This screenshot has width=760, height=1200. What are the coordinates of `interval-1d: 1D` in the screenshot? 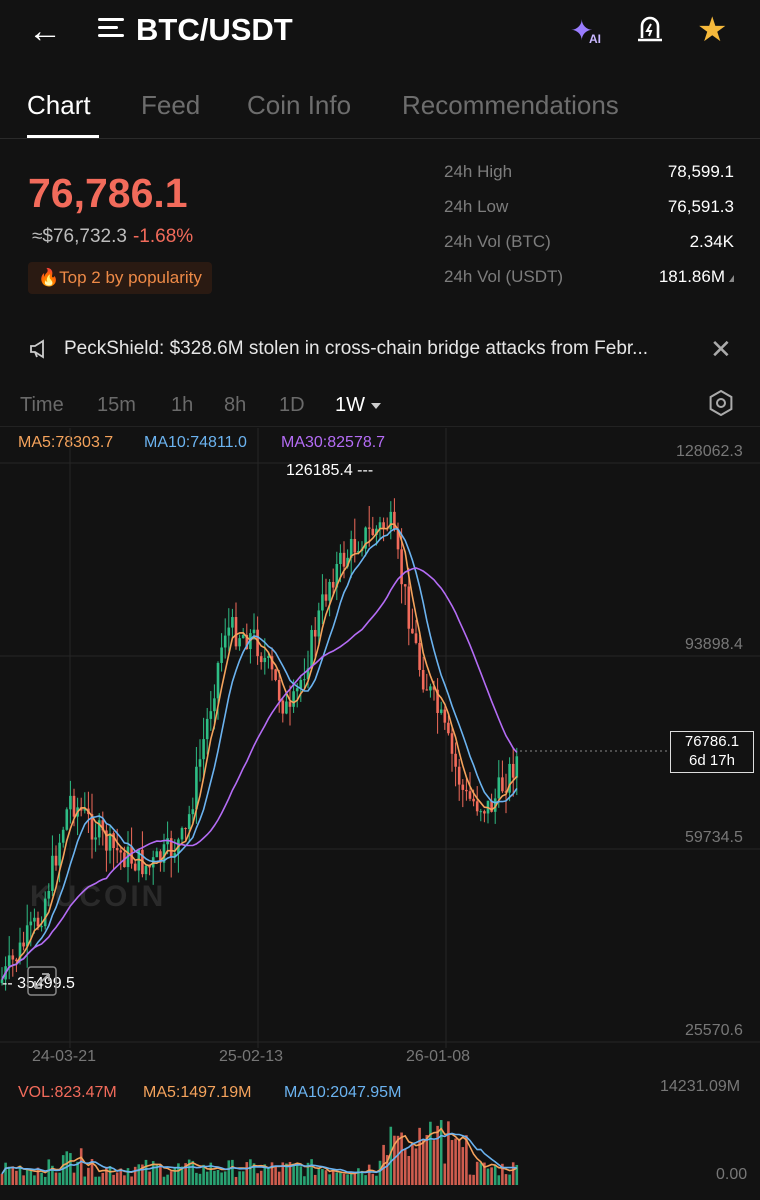 It's located at (292, 405).